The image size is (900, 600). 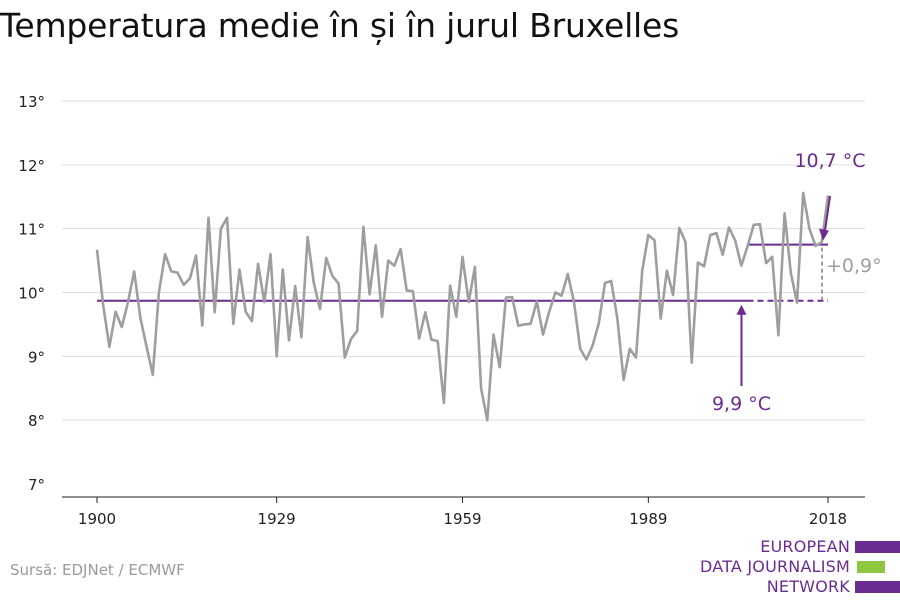 I want to click on logo-bar-purple-bottom, so click(x=877, y=587).